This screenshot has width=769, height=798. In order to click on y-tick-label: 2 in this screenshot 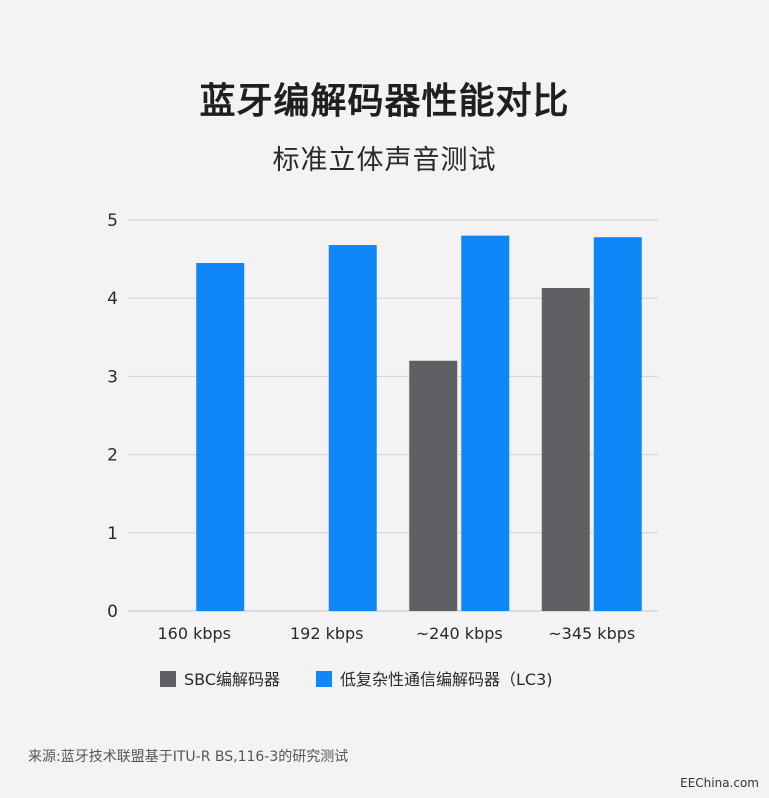, I will do `click(112, 456)`.